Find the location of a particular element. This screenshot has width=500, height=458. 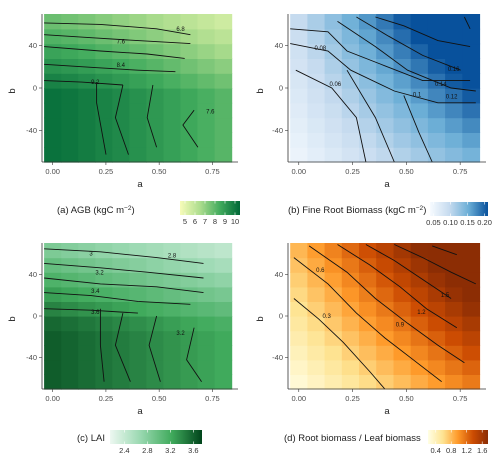

caption-text: (d) Root biomass / Leaf biomass is located at coordinates (352, 438).